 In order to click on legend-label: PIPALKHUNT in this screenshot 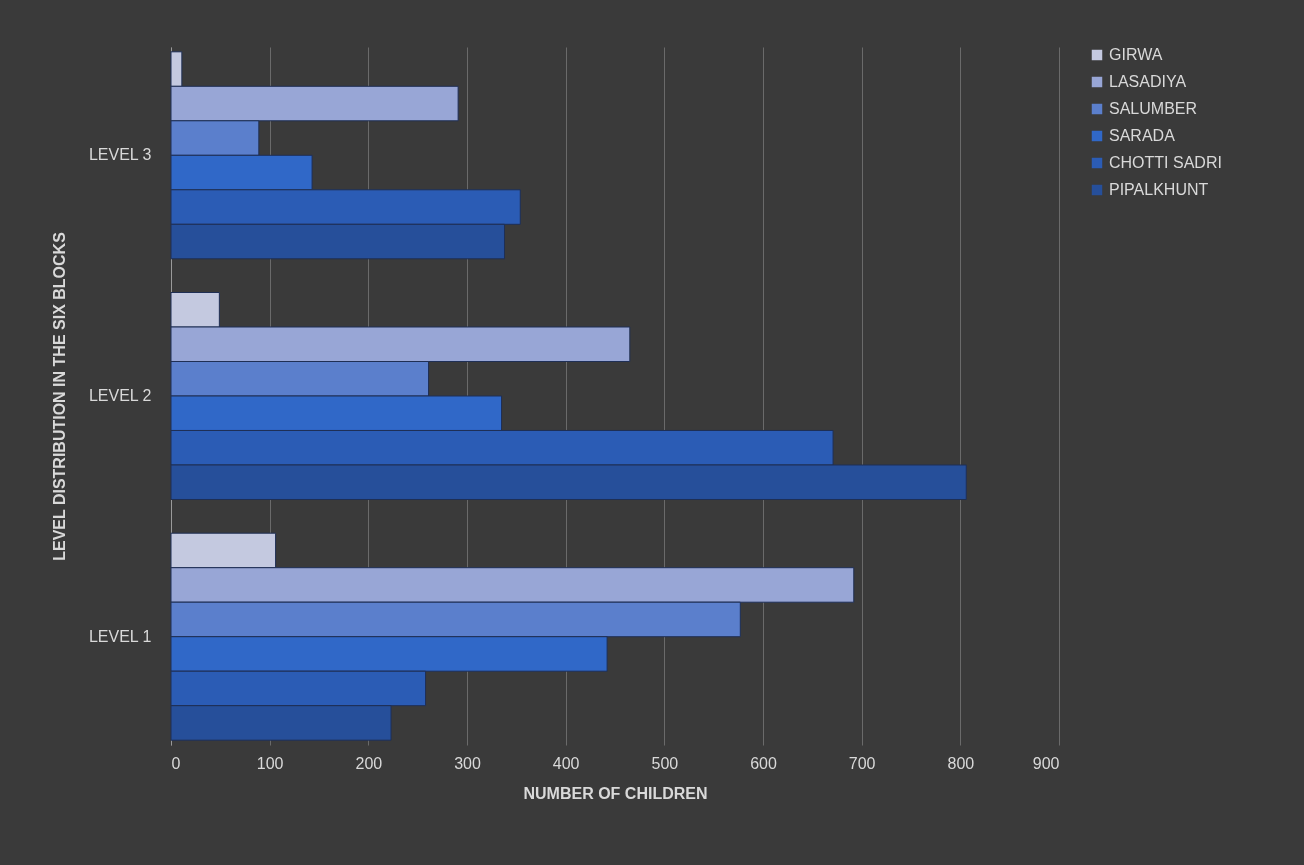, I will do `click(1159, 189)`.